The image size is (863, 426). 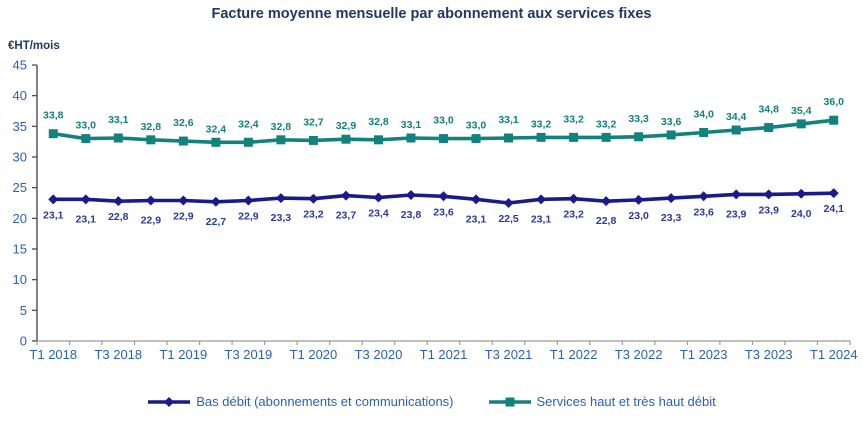 I want to click on services-haut-debit-value-label: 36,0, so click(x=834, y=102).